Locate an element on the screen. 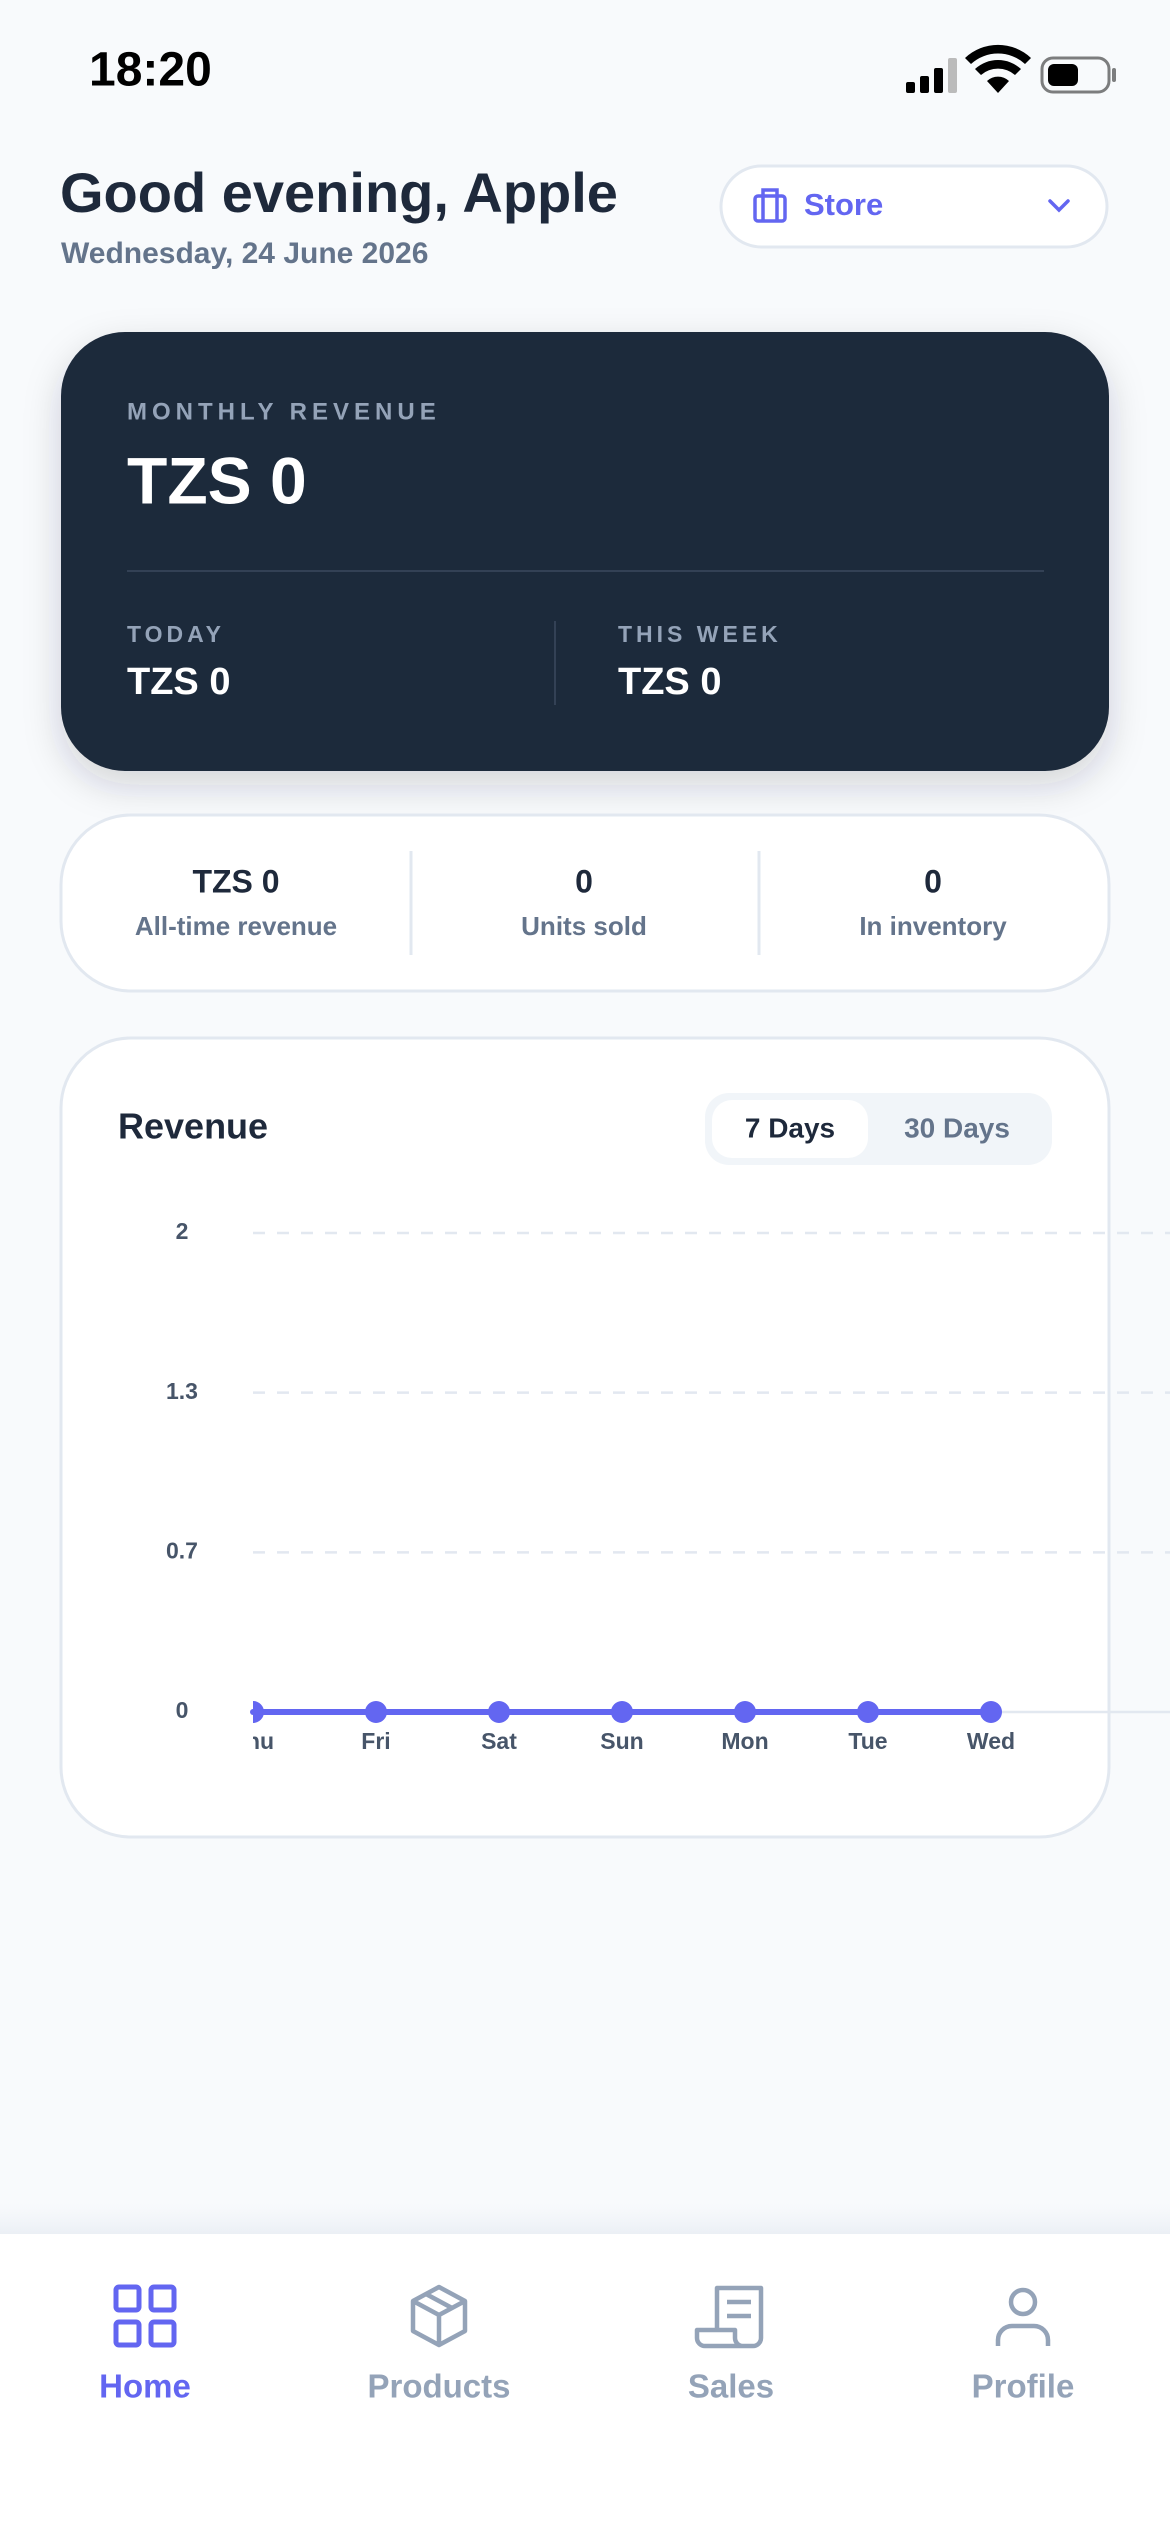 The height and width of the screenshot is (2532, 1170). dropdown-chevron is located at coordinates (1059, 206).